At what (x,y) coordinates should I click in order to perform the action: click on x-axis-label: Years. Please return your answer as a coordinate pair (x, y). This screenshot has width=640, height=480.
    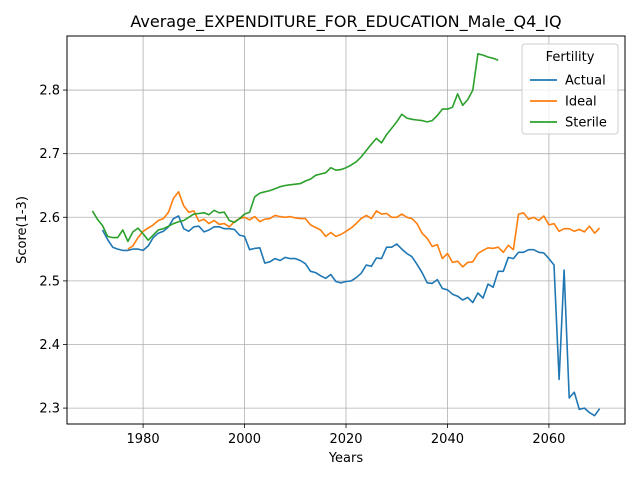
    Looking at the image, I should click on (346, 458).